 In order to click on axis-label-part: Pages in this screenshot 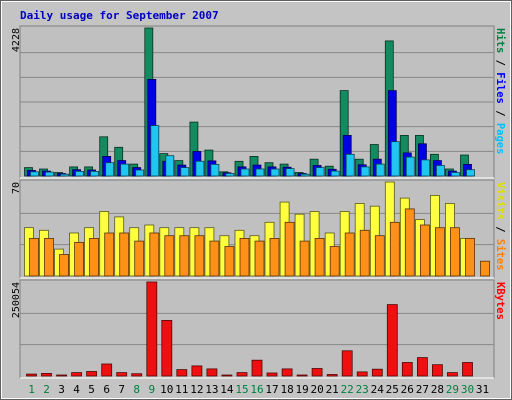, I will do `click(500, 139)`.